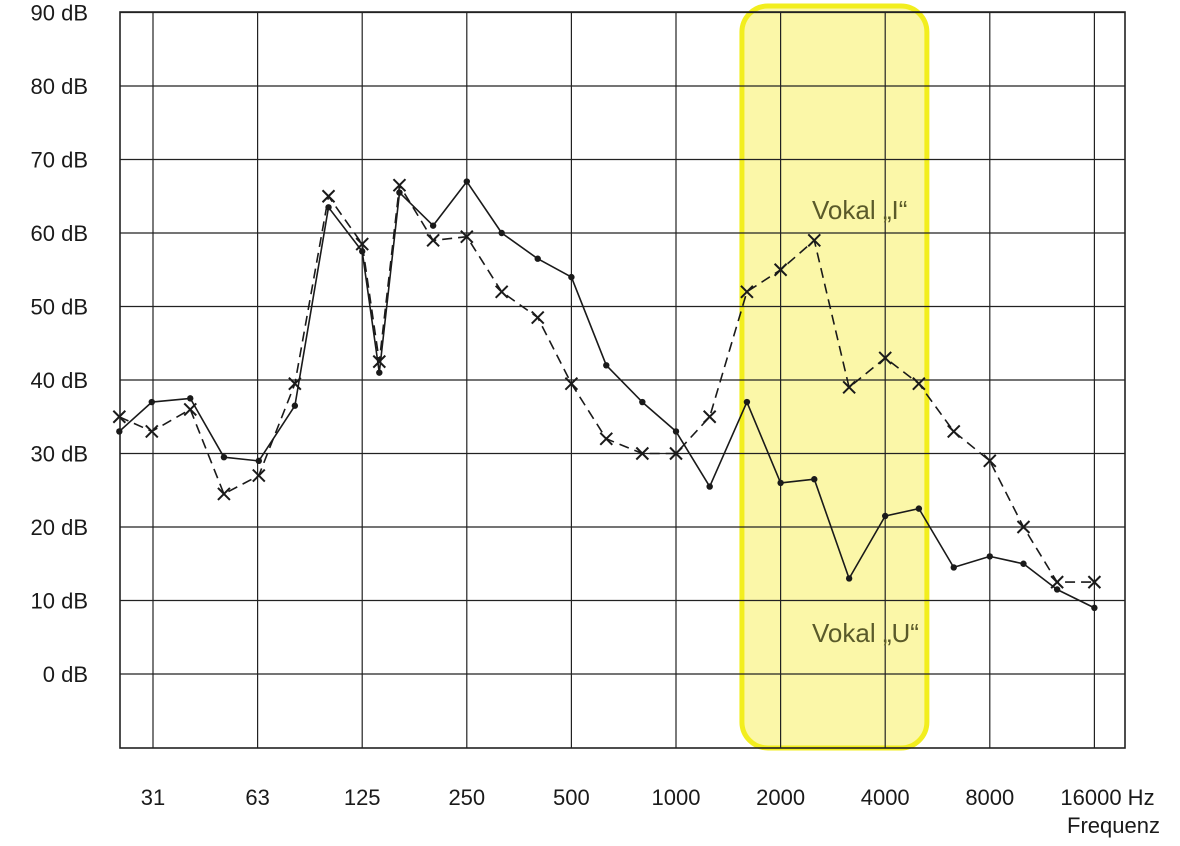 The width and height of the screenshot is (1180, 846). What do you see at coordinates (60, 527) in the screenshot?
I see `y-tick-label: 20 dB` at bounding box center [60, 527].